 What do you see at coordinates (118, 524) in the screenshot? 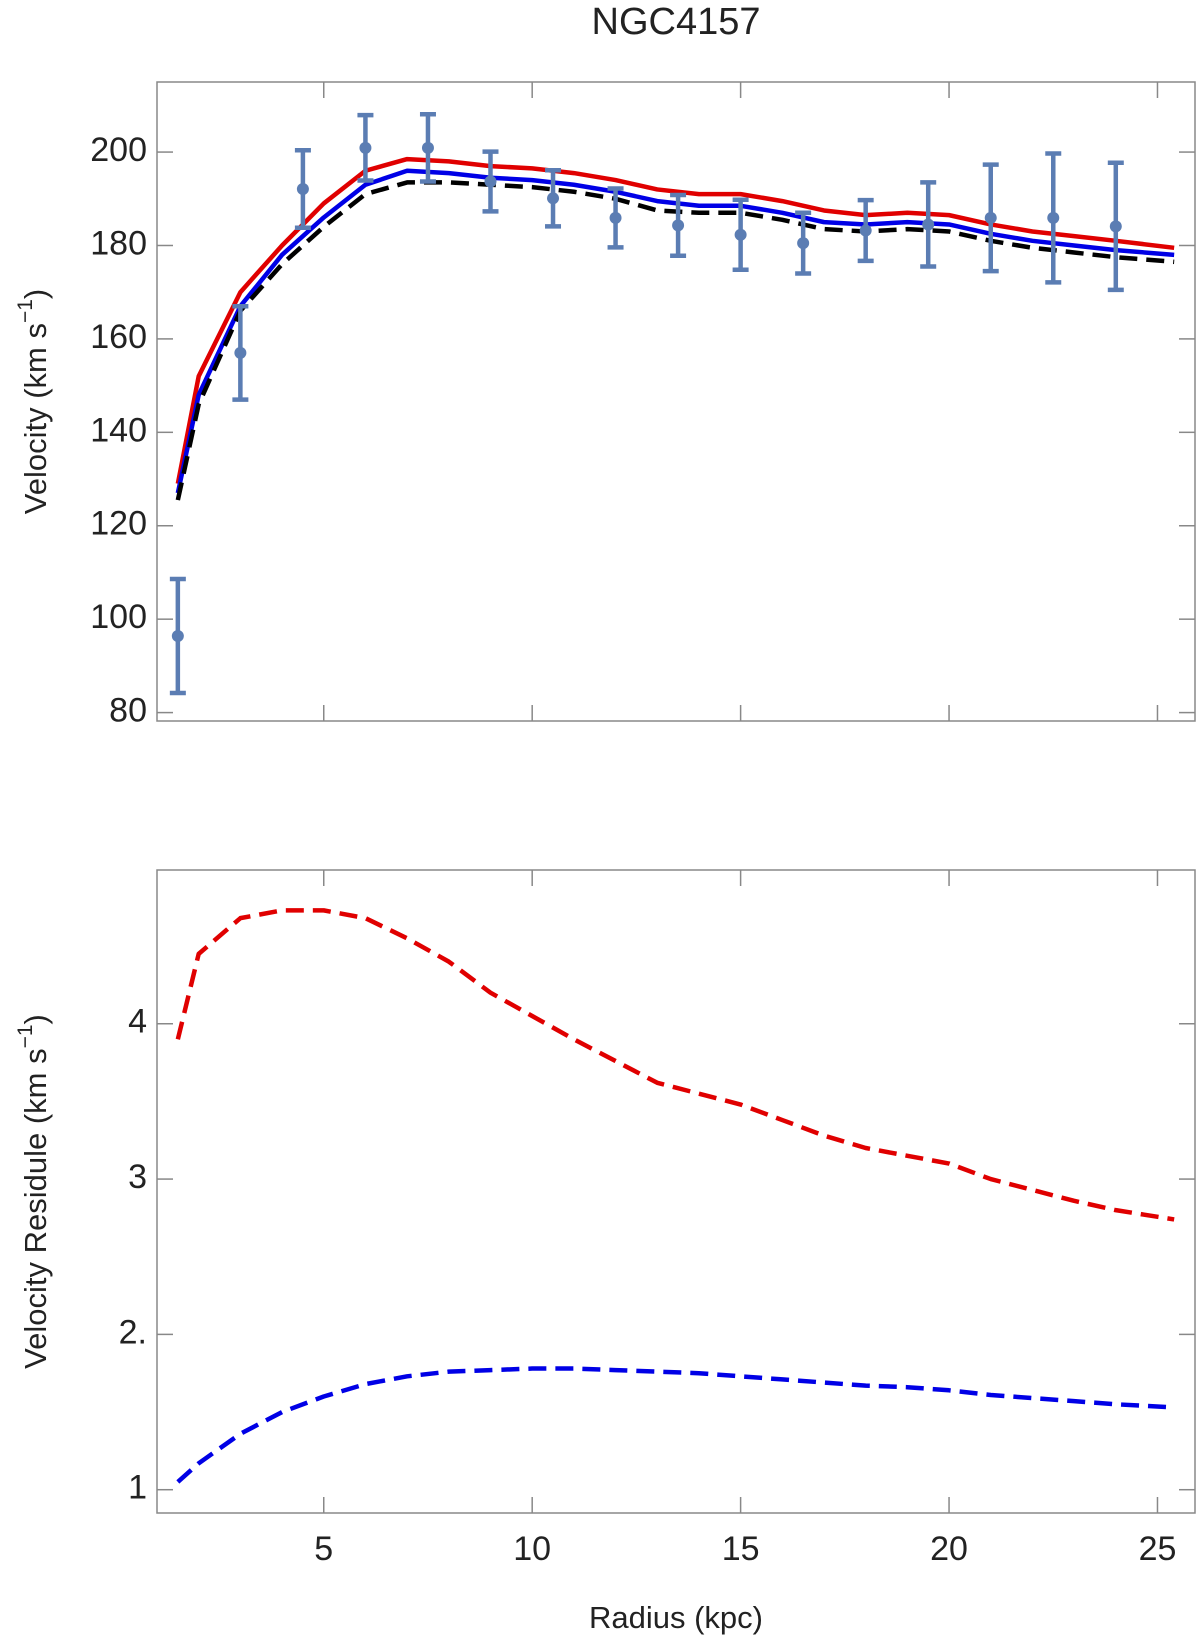
I see `y-tick-label: 120` at bounding box center [118, 524].